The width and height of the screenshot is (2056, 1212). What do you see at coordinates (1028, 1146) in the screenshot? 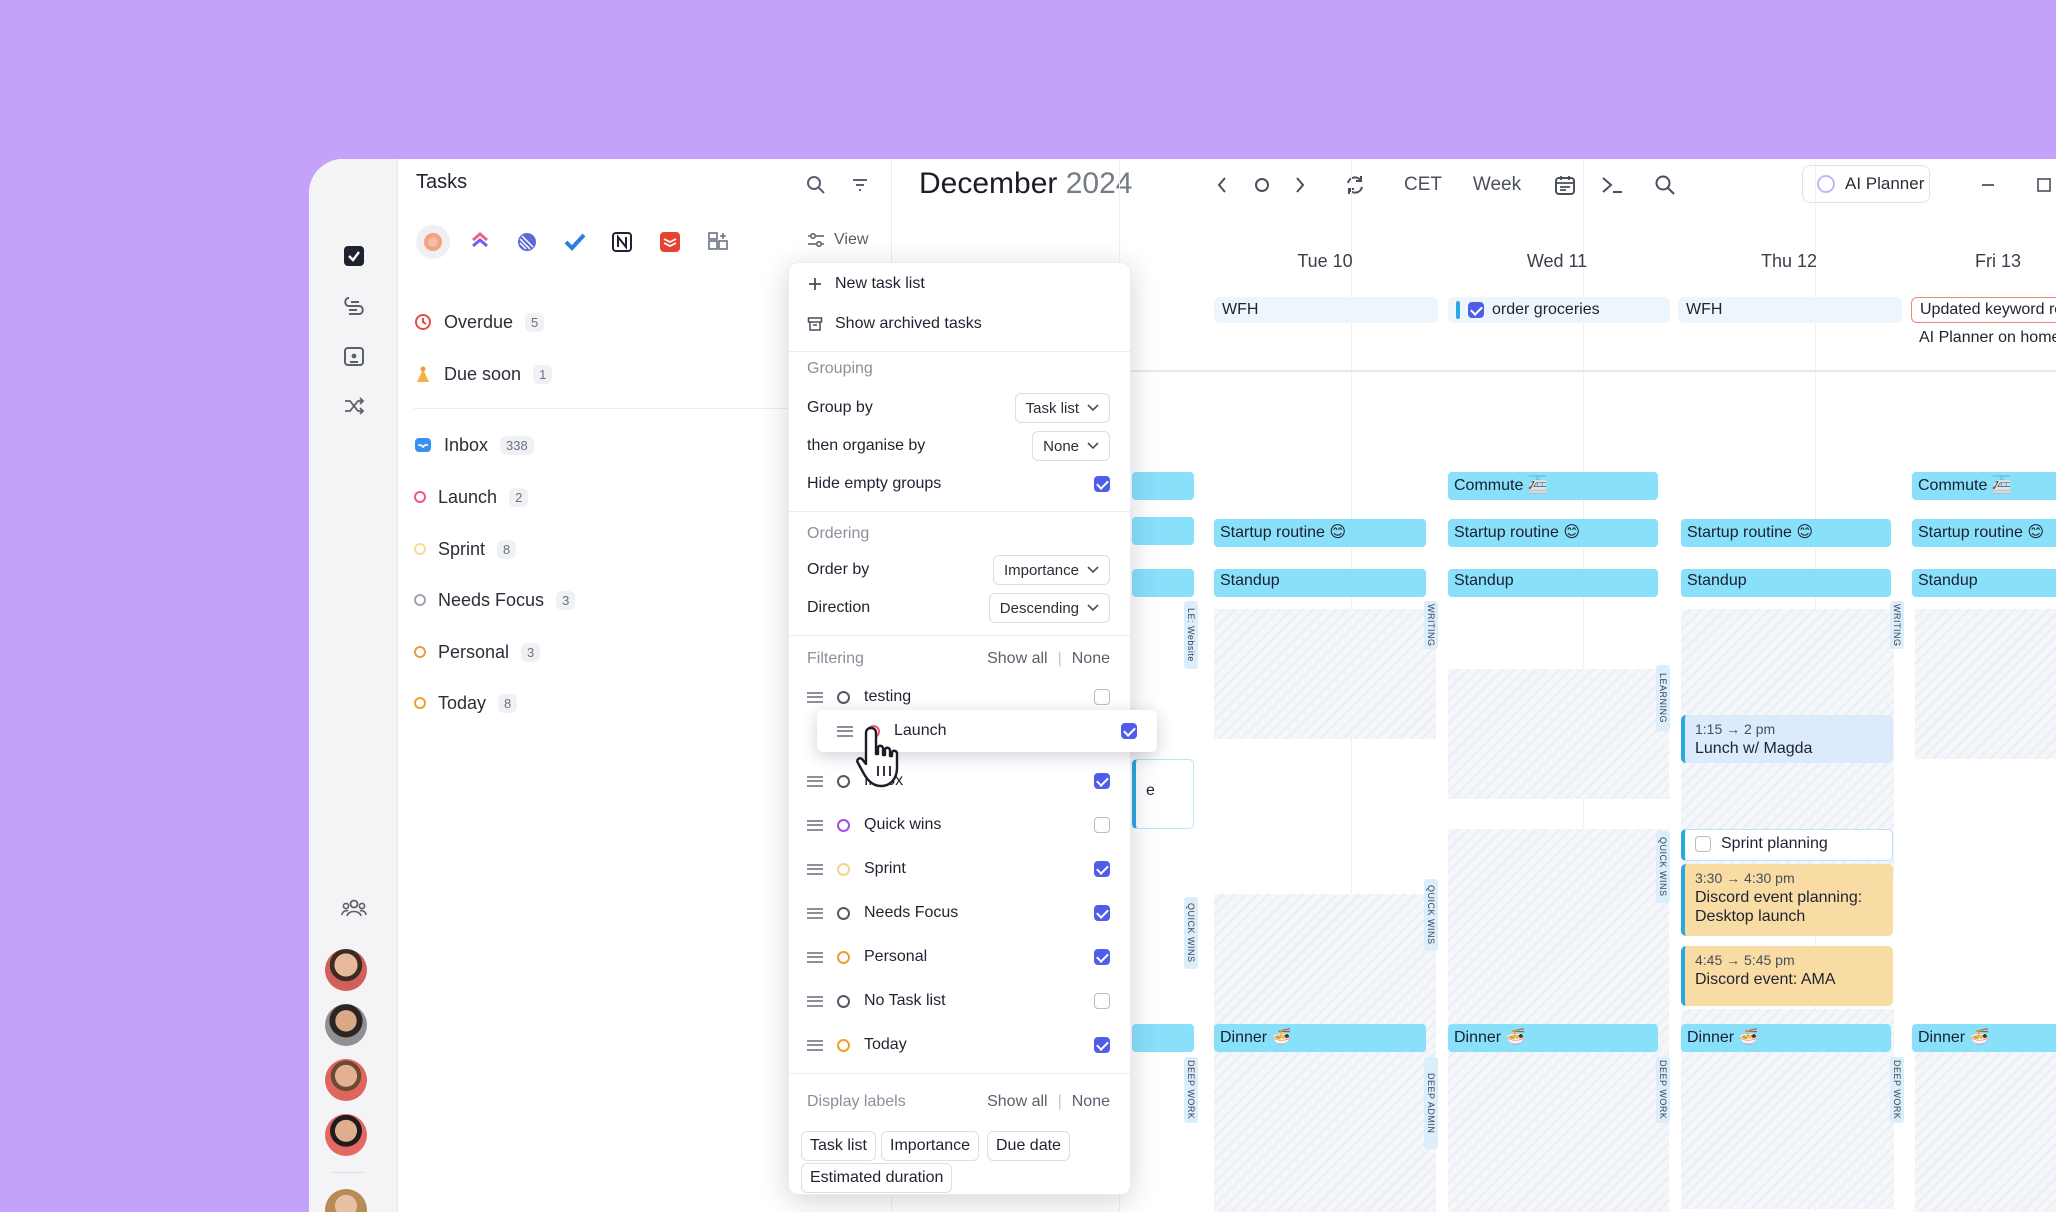
I see `chip-due-date: Due date` at bounding box center [1028, 1146].